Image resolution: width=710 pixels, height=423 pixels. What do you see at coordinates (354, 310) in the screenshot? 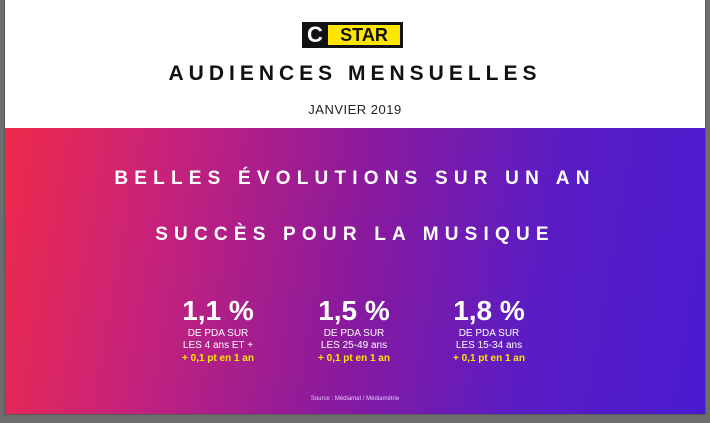
I see `stat-value: 1,5 %` at bounding box center [354, 310].